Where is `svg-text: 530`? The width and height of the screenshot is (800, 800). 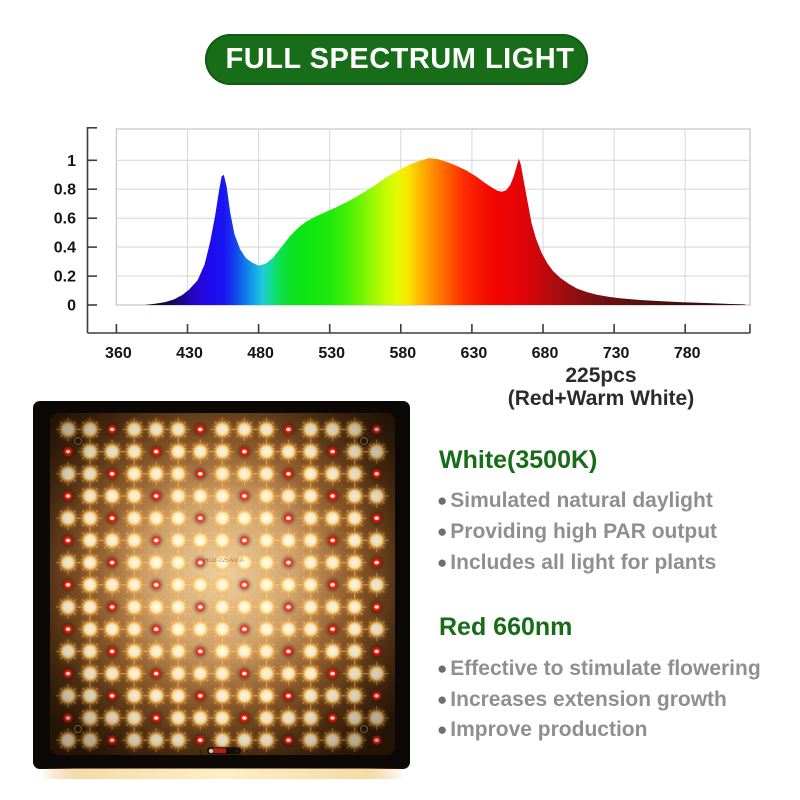 svg-text: 530 is located at coordinates (331, 353).